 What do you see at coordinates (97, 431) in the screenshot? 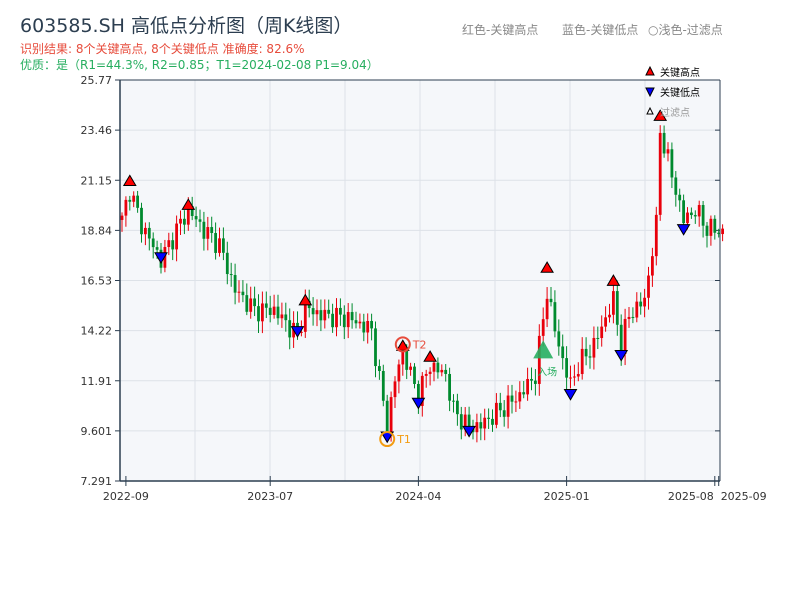
I see `y-tick-label: 9.601` at bounding box center [97, 431].